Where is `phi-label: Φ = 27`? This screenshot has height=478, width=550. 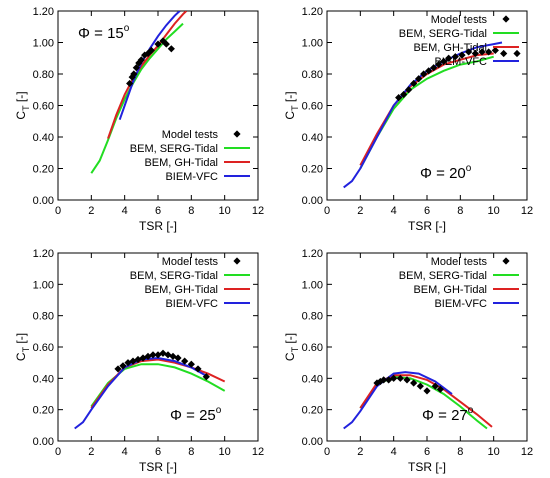
phi-label: Φ = 27 is located at coordinates (445, 415).